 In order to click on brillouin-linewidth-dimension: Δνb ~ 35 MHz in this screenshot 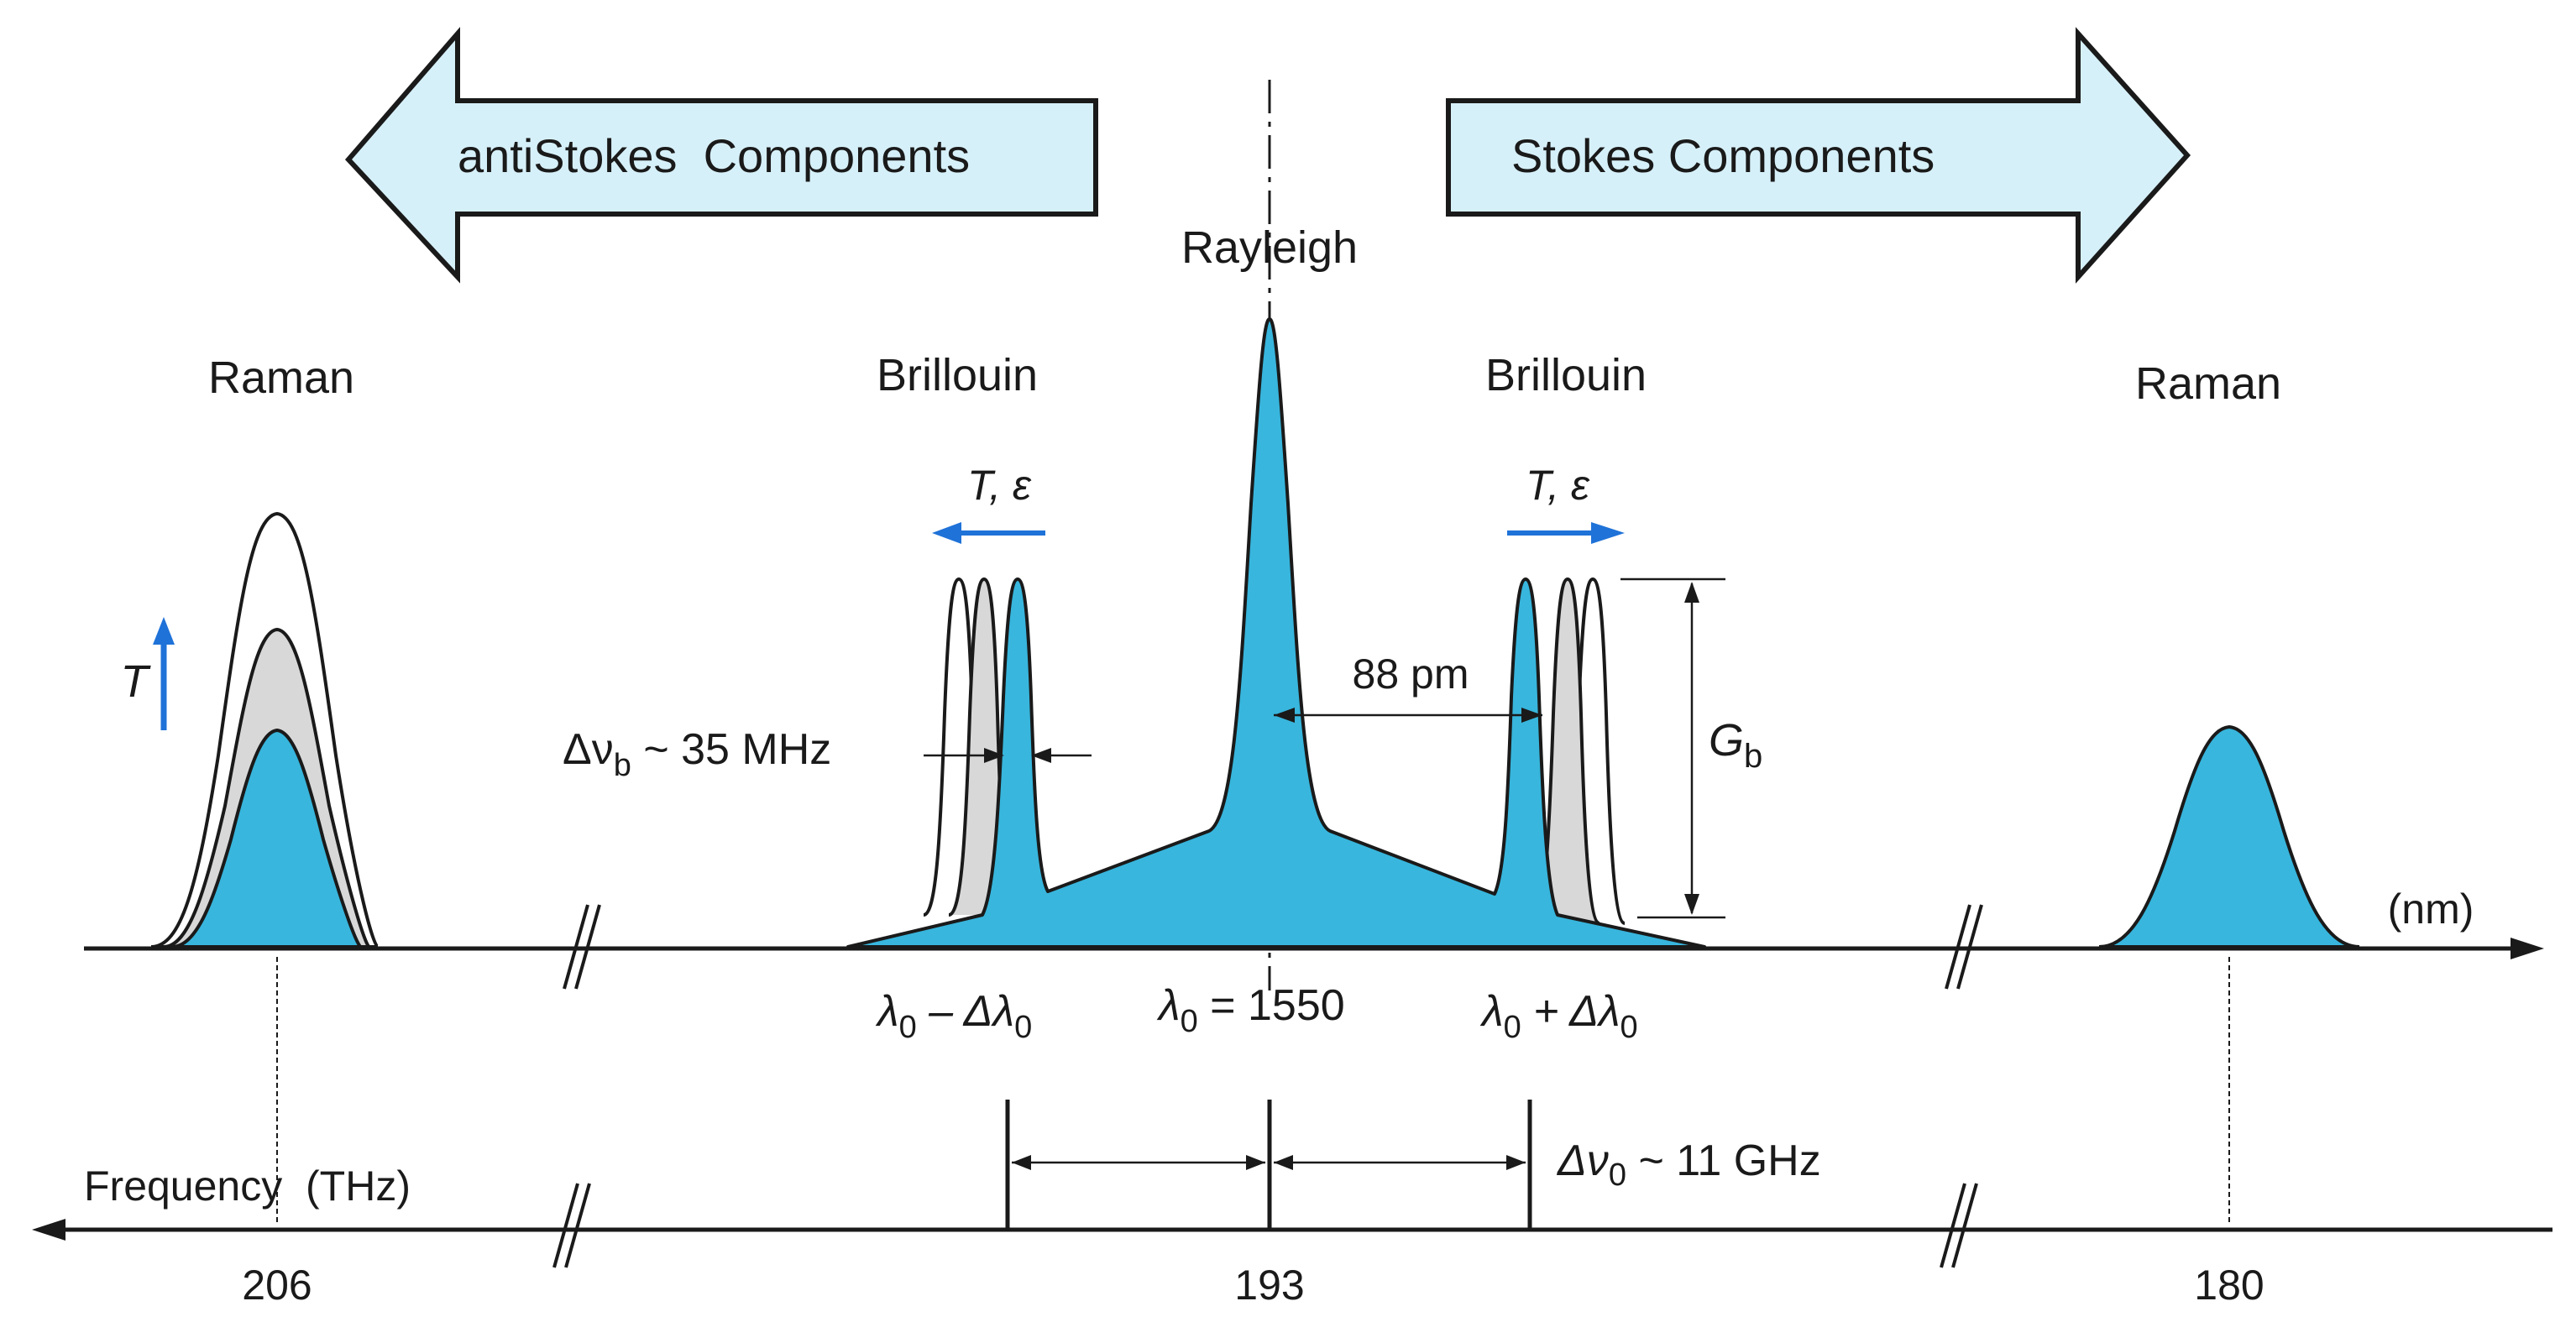, I will do `click(828, 754)`.